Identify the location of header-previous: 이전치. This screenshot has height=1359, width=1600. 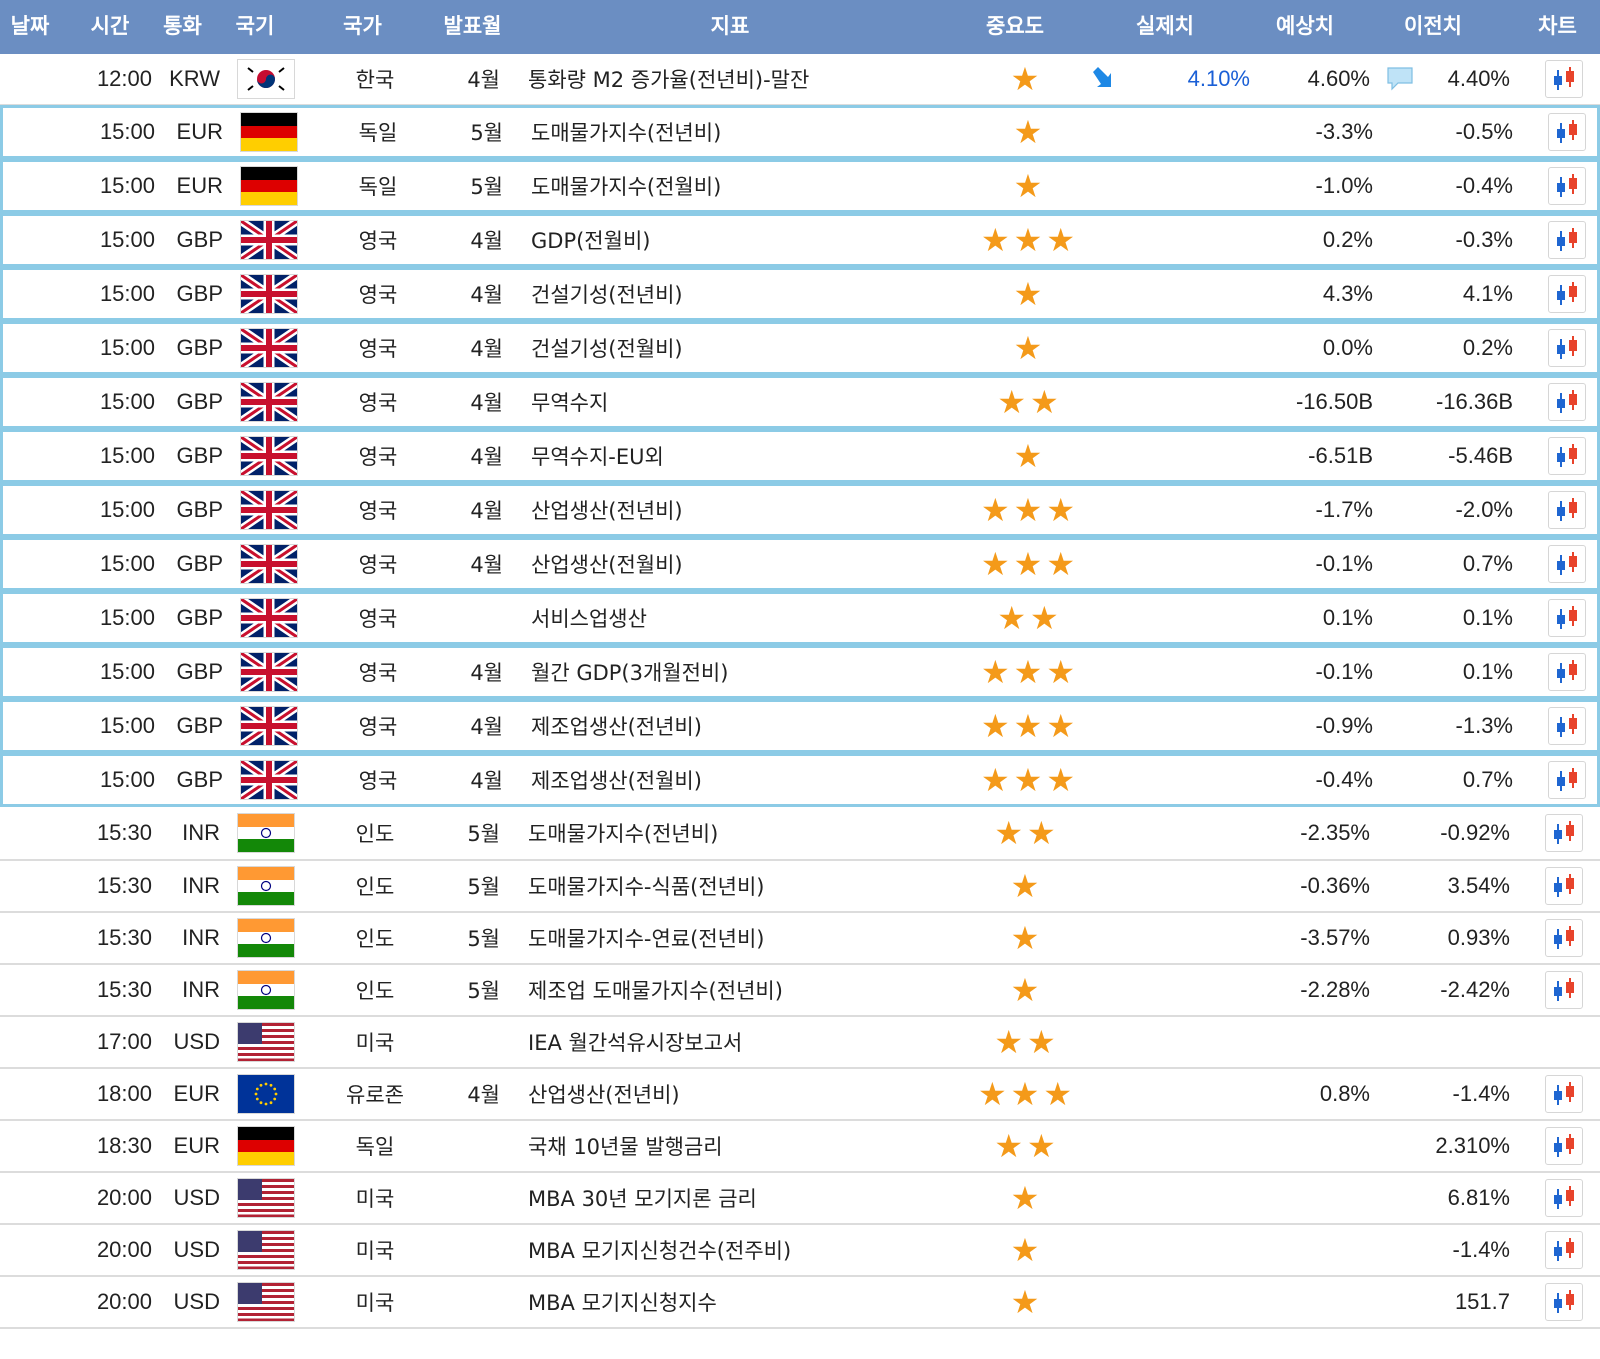
(1433, 26).